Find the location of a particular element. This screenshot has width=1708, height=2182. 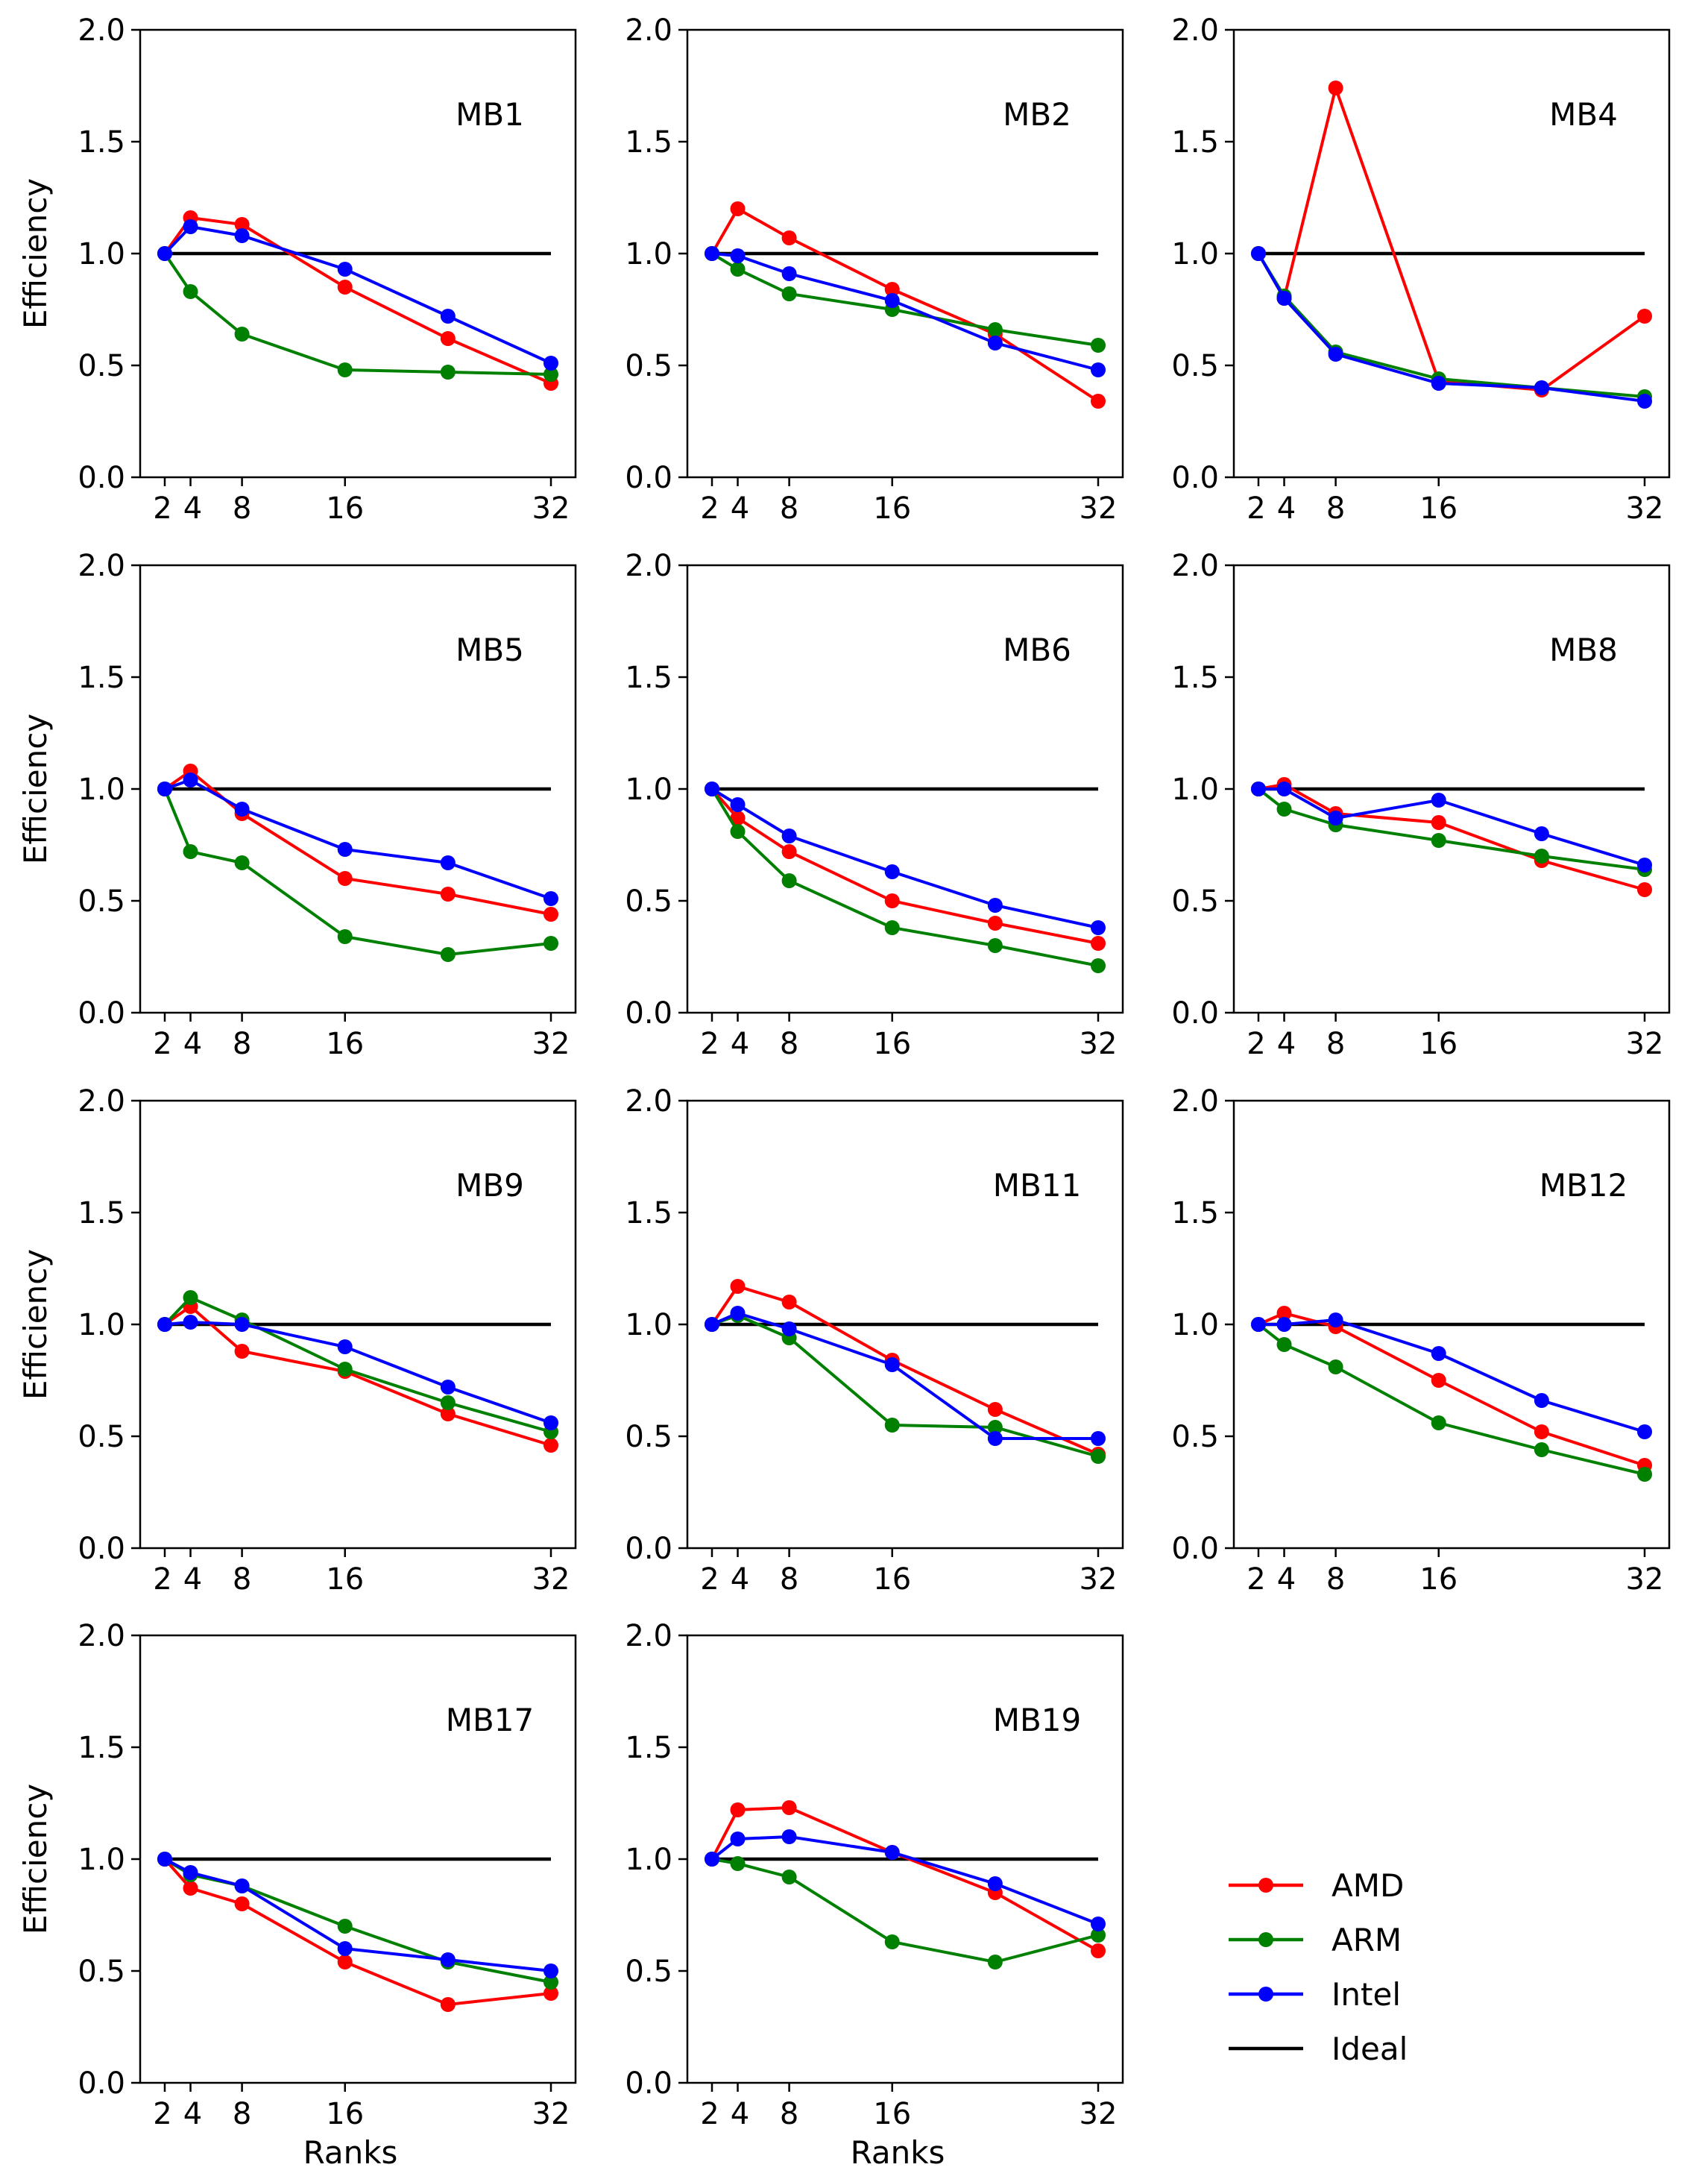

legend-marker-amd is located at coordinates (1265, 1885).